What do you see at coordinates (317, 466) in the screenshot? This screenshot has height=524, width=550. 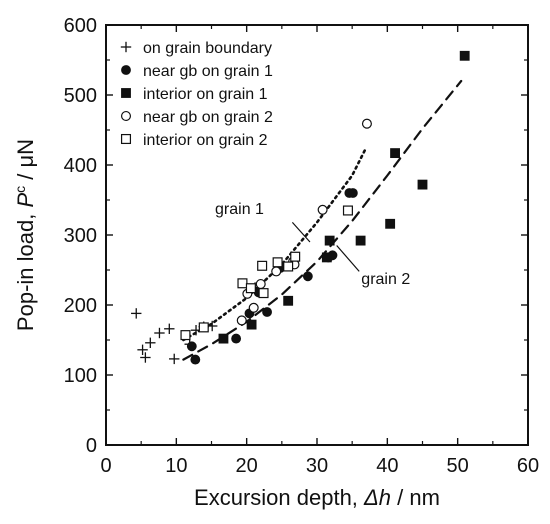 I see `x-tick-label: 30` at bounding box center [317, 466].